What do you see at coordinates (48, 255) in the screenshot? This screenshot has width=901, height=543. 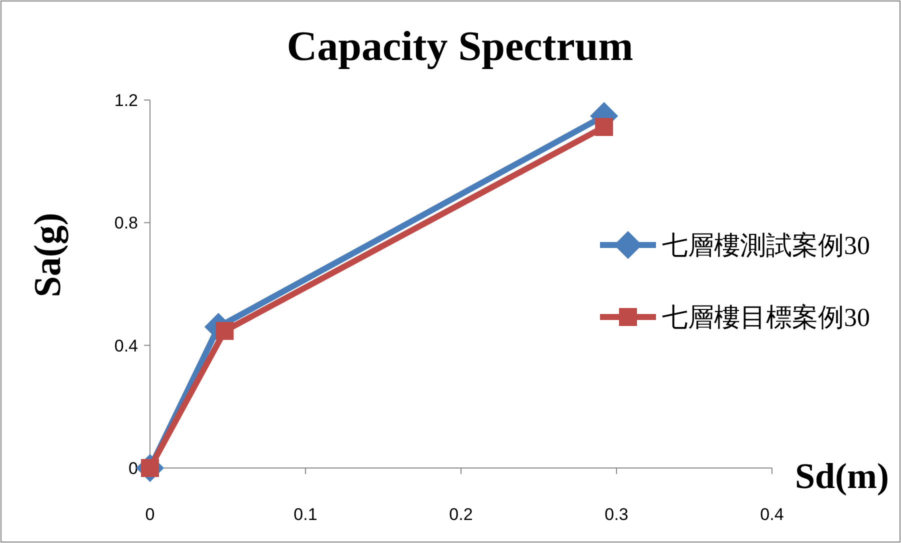 I see `y-axis-title: Sa(g)` at bounding box center [48, 255].